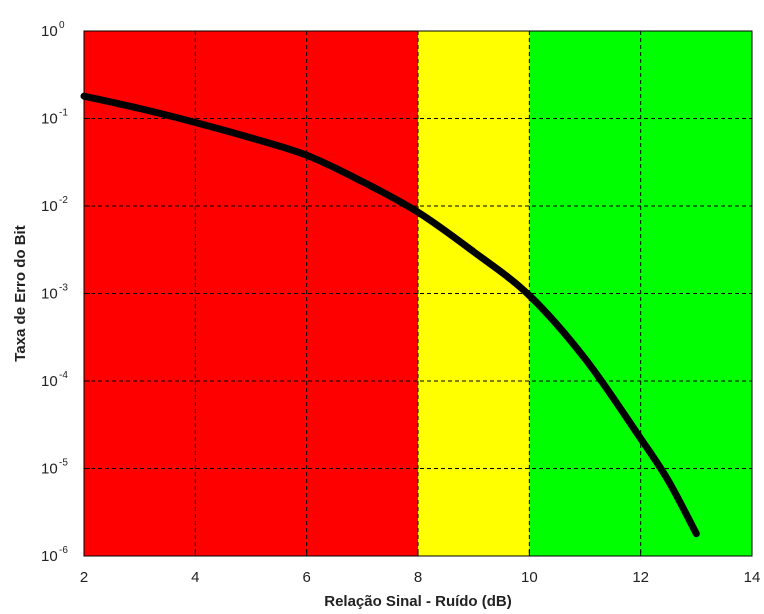 The image size is (764, 614). I want to click on x-tick-label: 6, so click(306, 577).